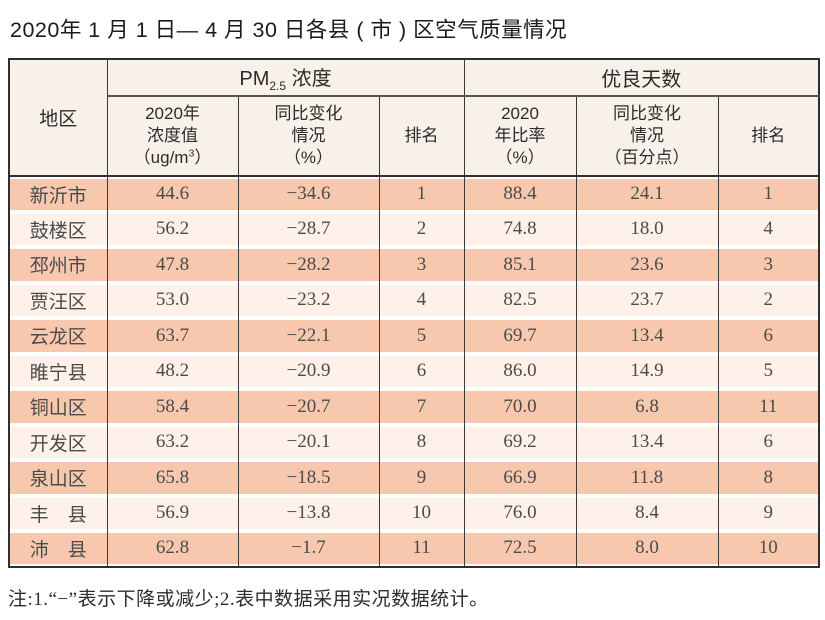 The image size is (825, 620). What do you see at coordinates (520, 513) in the screenshot?
I see `ratio-cell: 76.0` at bounding box center [520, 513].